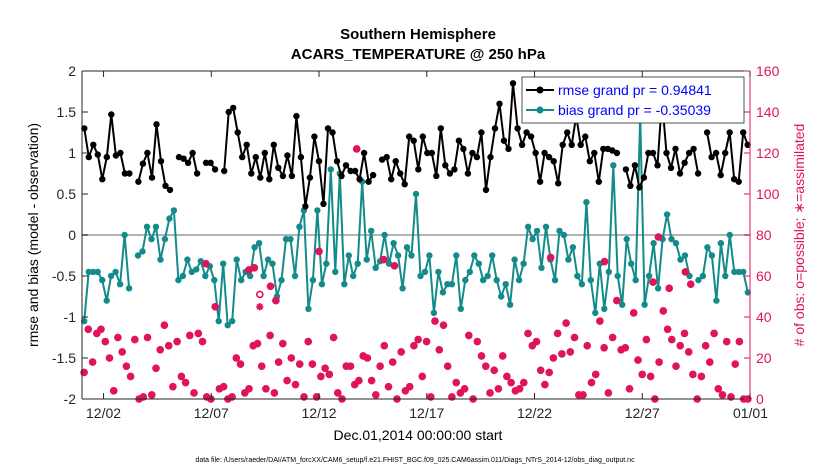 This screenshot has width=830, height=470. Describe the element at coordinates (764, 358) in the screenshot. I see `y2-tick-label: 20` at that location.